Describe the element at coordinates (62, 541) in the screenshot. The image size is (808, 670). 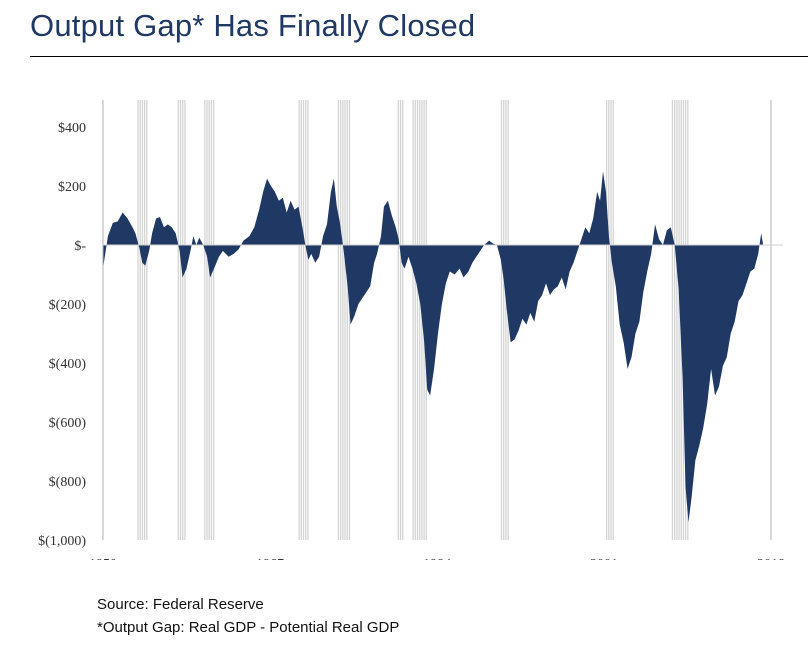
I see `y-tick-label: $(1,000)` at that location.